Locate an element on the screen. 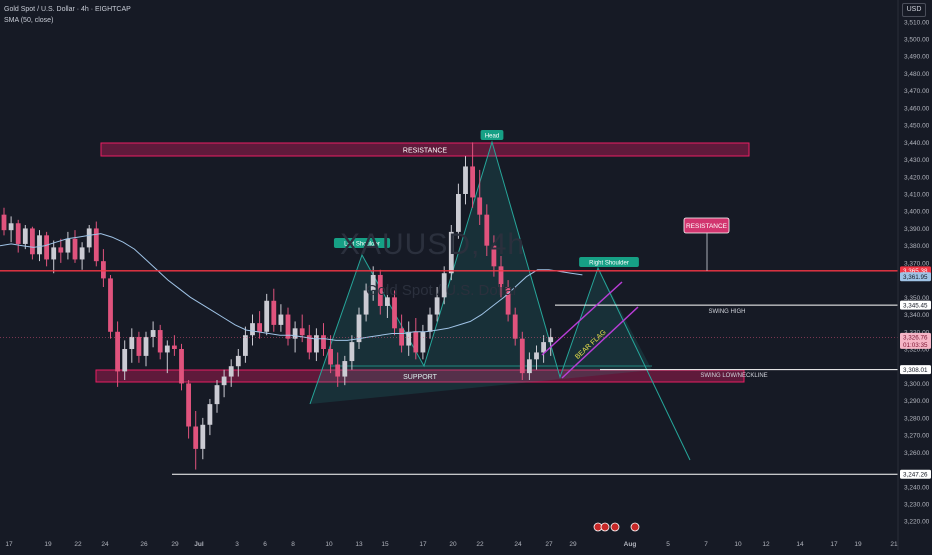 The width and height of the screenshot is (932, 555). head-label-bg is located at coordinates (492, 135).